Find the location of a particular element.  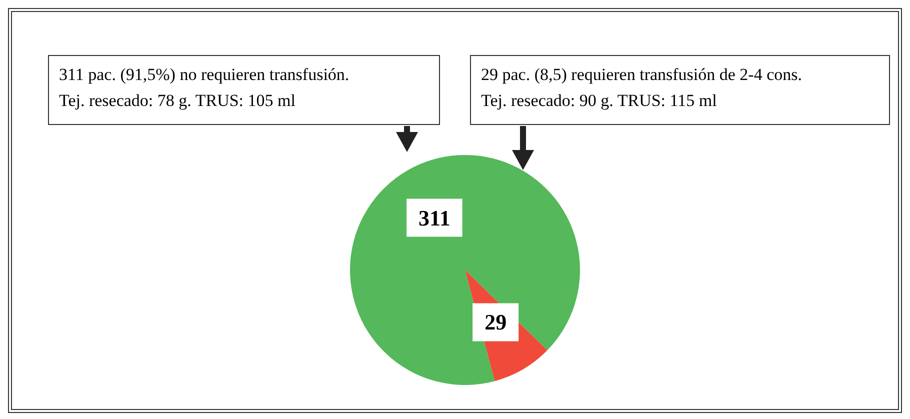

text: 311 pac. (91,5%) no requieren transfusión. Tej. resecado: 78 g. TRUS: 105 ml is located at coordinates (244, 90).